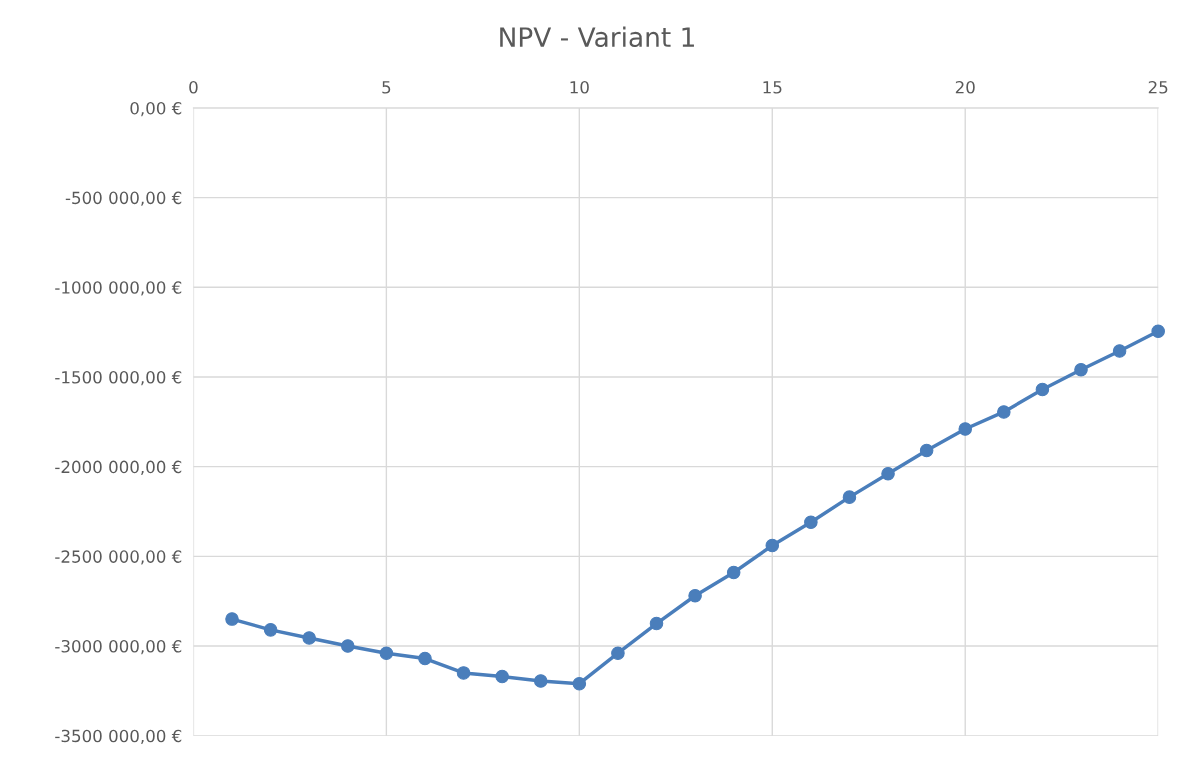 The height and width of the screenshot is (760, 1194). Describe the element at coordinates (118, 647) in the screenshot. I see `y-tick-label: -3000 000,00 €` at that location.